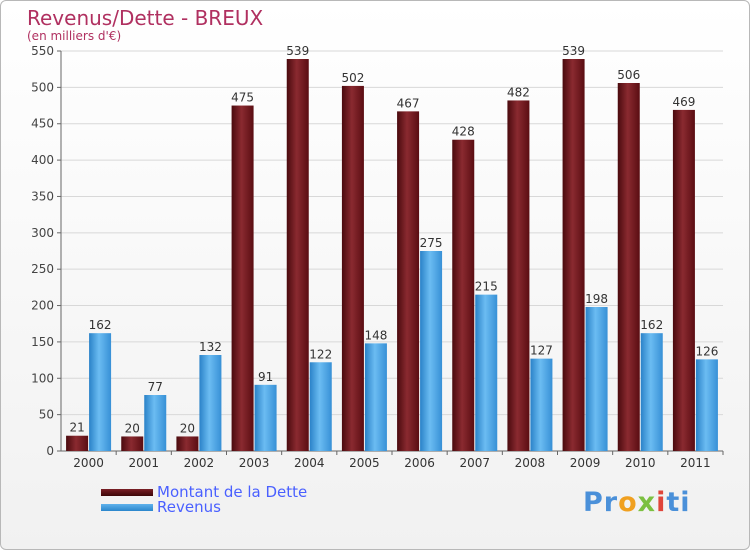 The width and height of the screenshot is (750, 550). I want to click on data-label-debt: 475, so click(242, 98).